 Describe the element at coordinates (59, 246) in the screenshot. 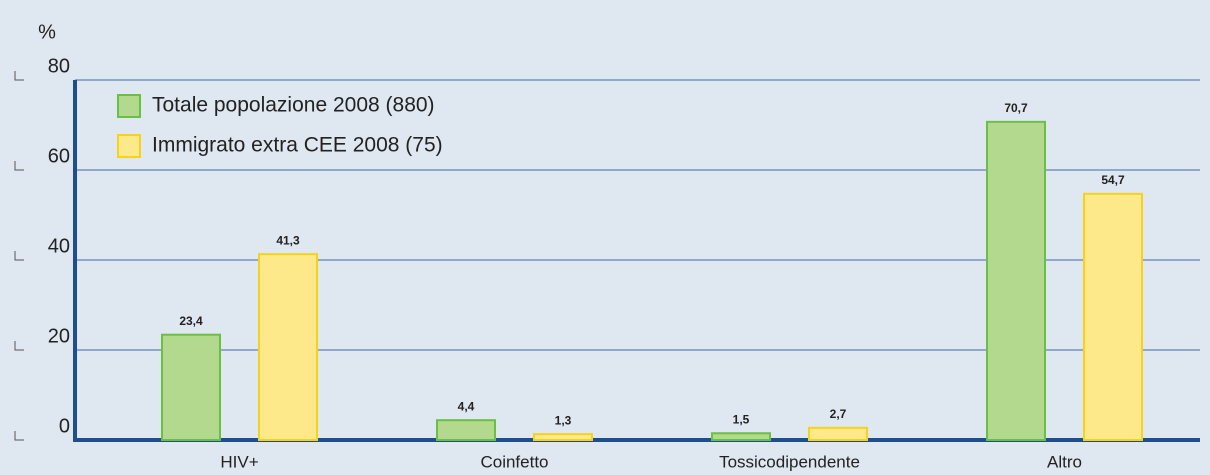

I see `y-tick-label: 40` at that location.